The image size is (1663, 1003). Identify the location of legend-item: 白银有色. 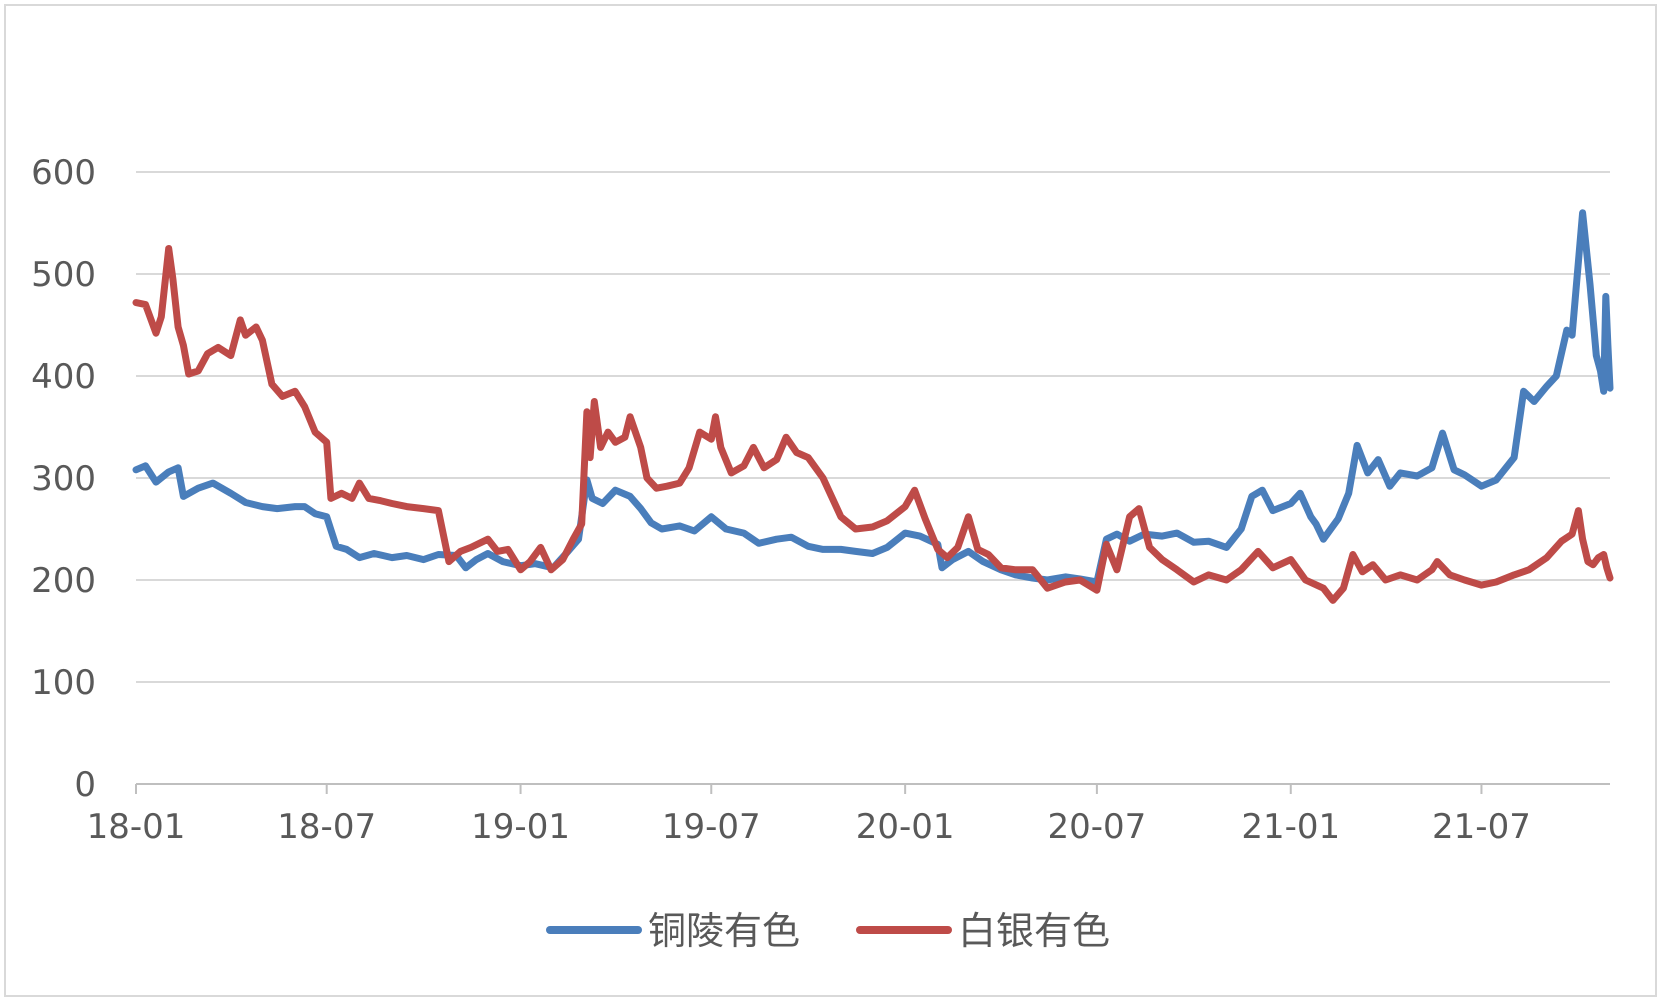
(983, 931).